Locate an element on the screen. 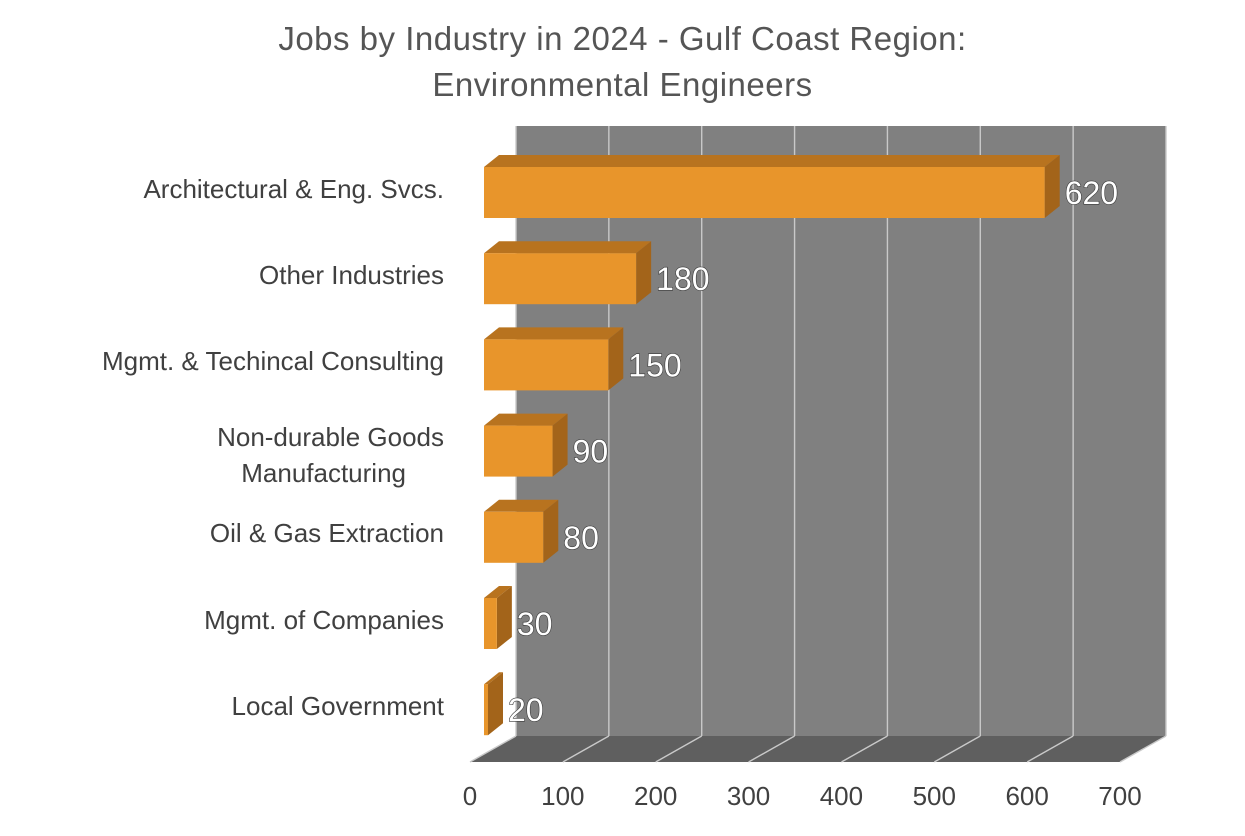  x-tick-label: 0 is located at coordinates (470, 796).